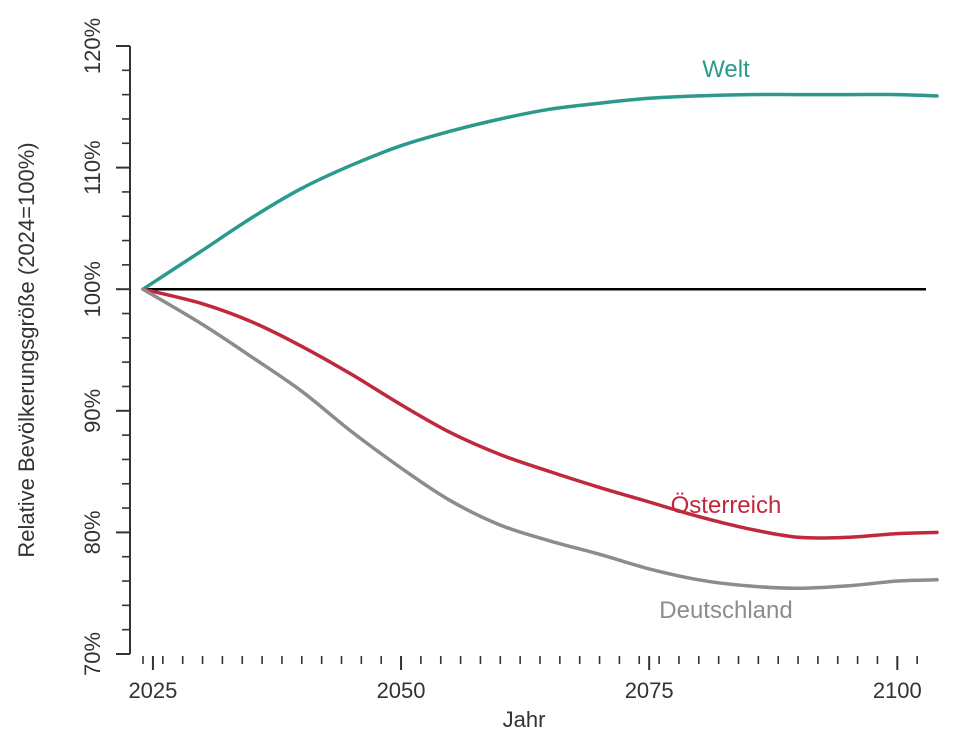 The width and height of the screenshot is (959, 735). What do you see at coordinates (525, 679) in the screenshot?
I see `x-axis-ticks: 2025 2050 2075 2100` at bounding box center [525, 679].